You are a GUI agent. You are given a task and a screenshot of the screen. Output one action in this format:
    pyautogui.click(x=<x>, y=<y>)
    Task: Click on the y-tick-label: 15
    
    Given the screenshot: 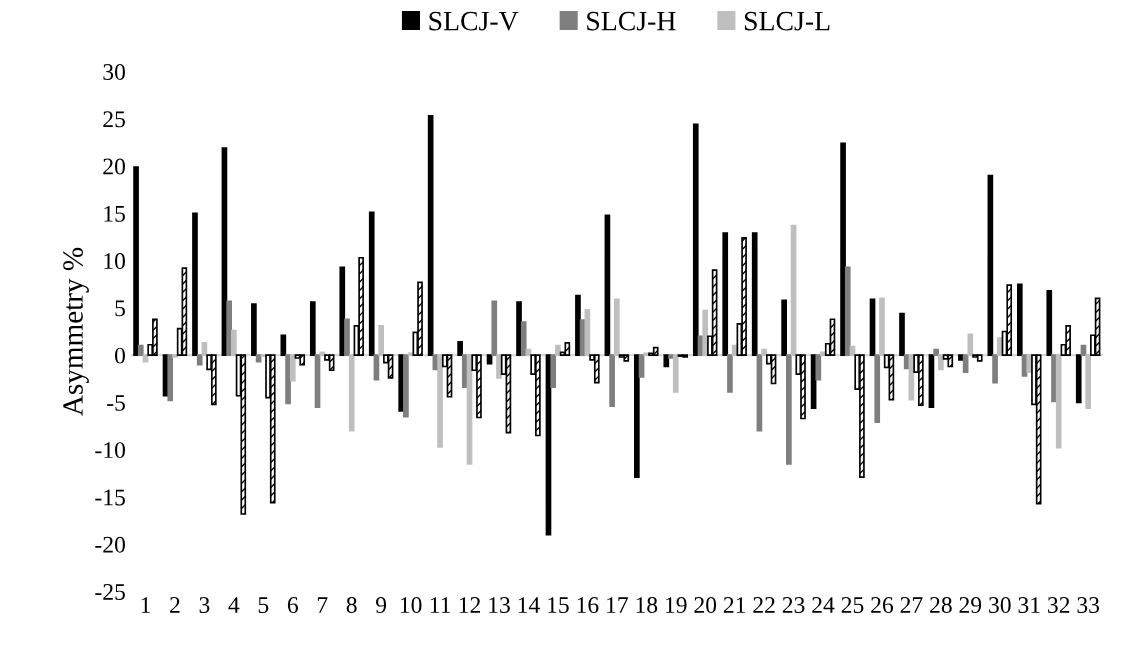 What is the action you would take?
    pyautogui.click(x=114, y=213)
    